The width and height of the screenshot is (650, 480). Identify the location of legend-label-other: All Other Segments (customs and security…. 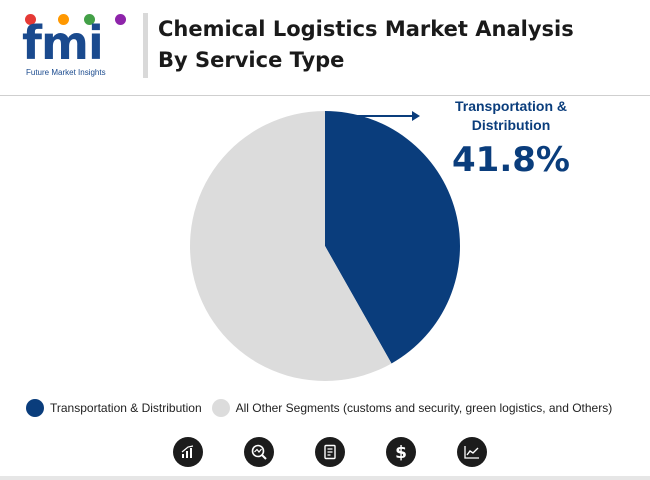
(424, 408).